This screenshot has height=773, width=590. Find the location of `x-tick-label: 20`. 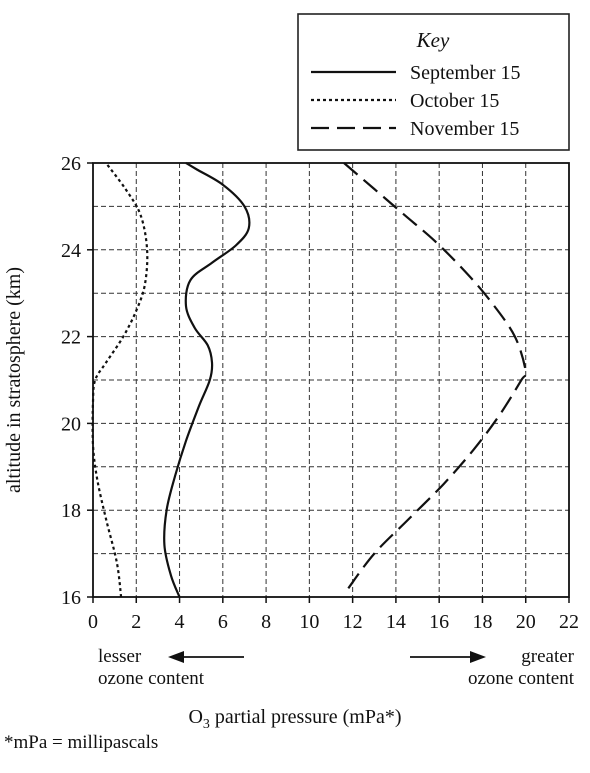

x-tick-label: 20 is located at coordinates (526, 622).